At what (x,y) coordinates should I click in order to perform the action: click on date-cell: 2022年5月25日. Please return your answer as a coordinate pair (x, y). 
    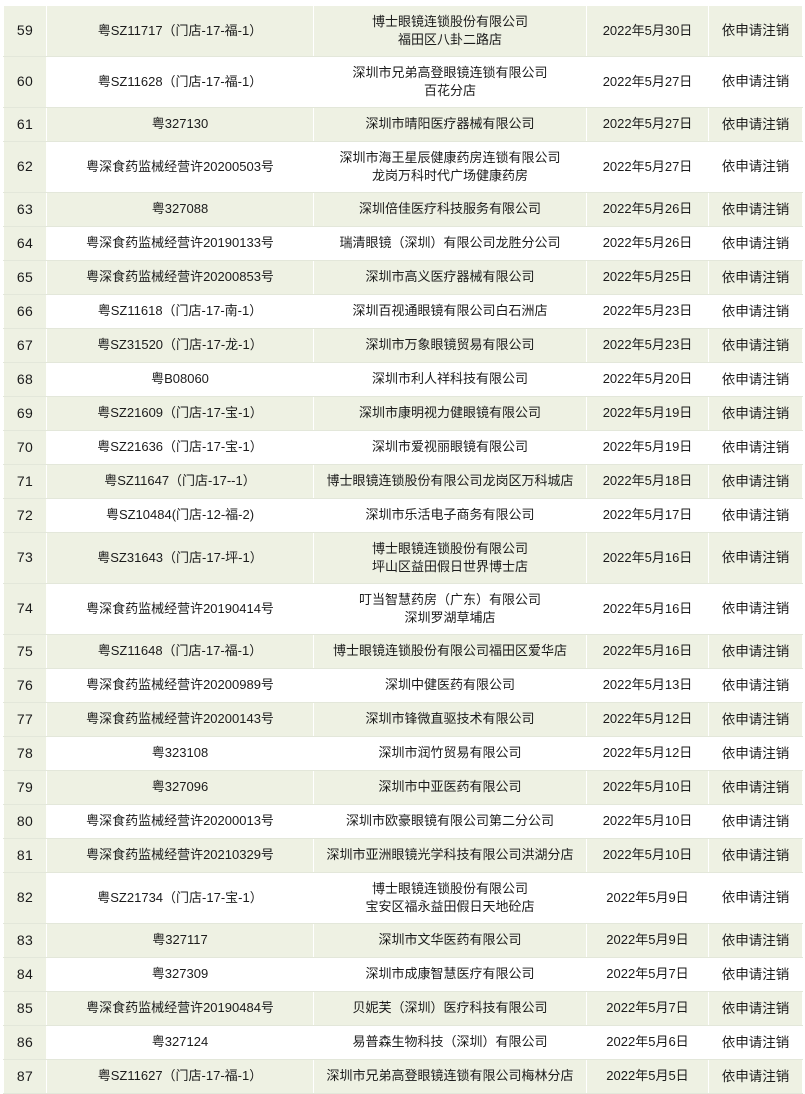
    Looking at the image, I should click on (647, 277).